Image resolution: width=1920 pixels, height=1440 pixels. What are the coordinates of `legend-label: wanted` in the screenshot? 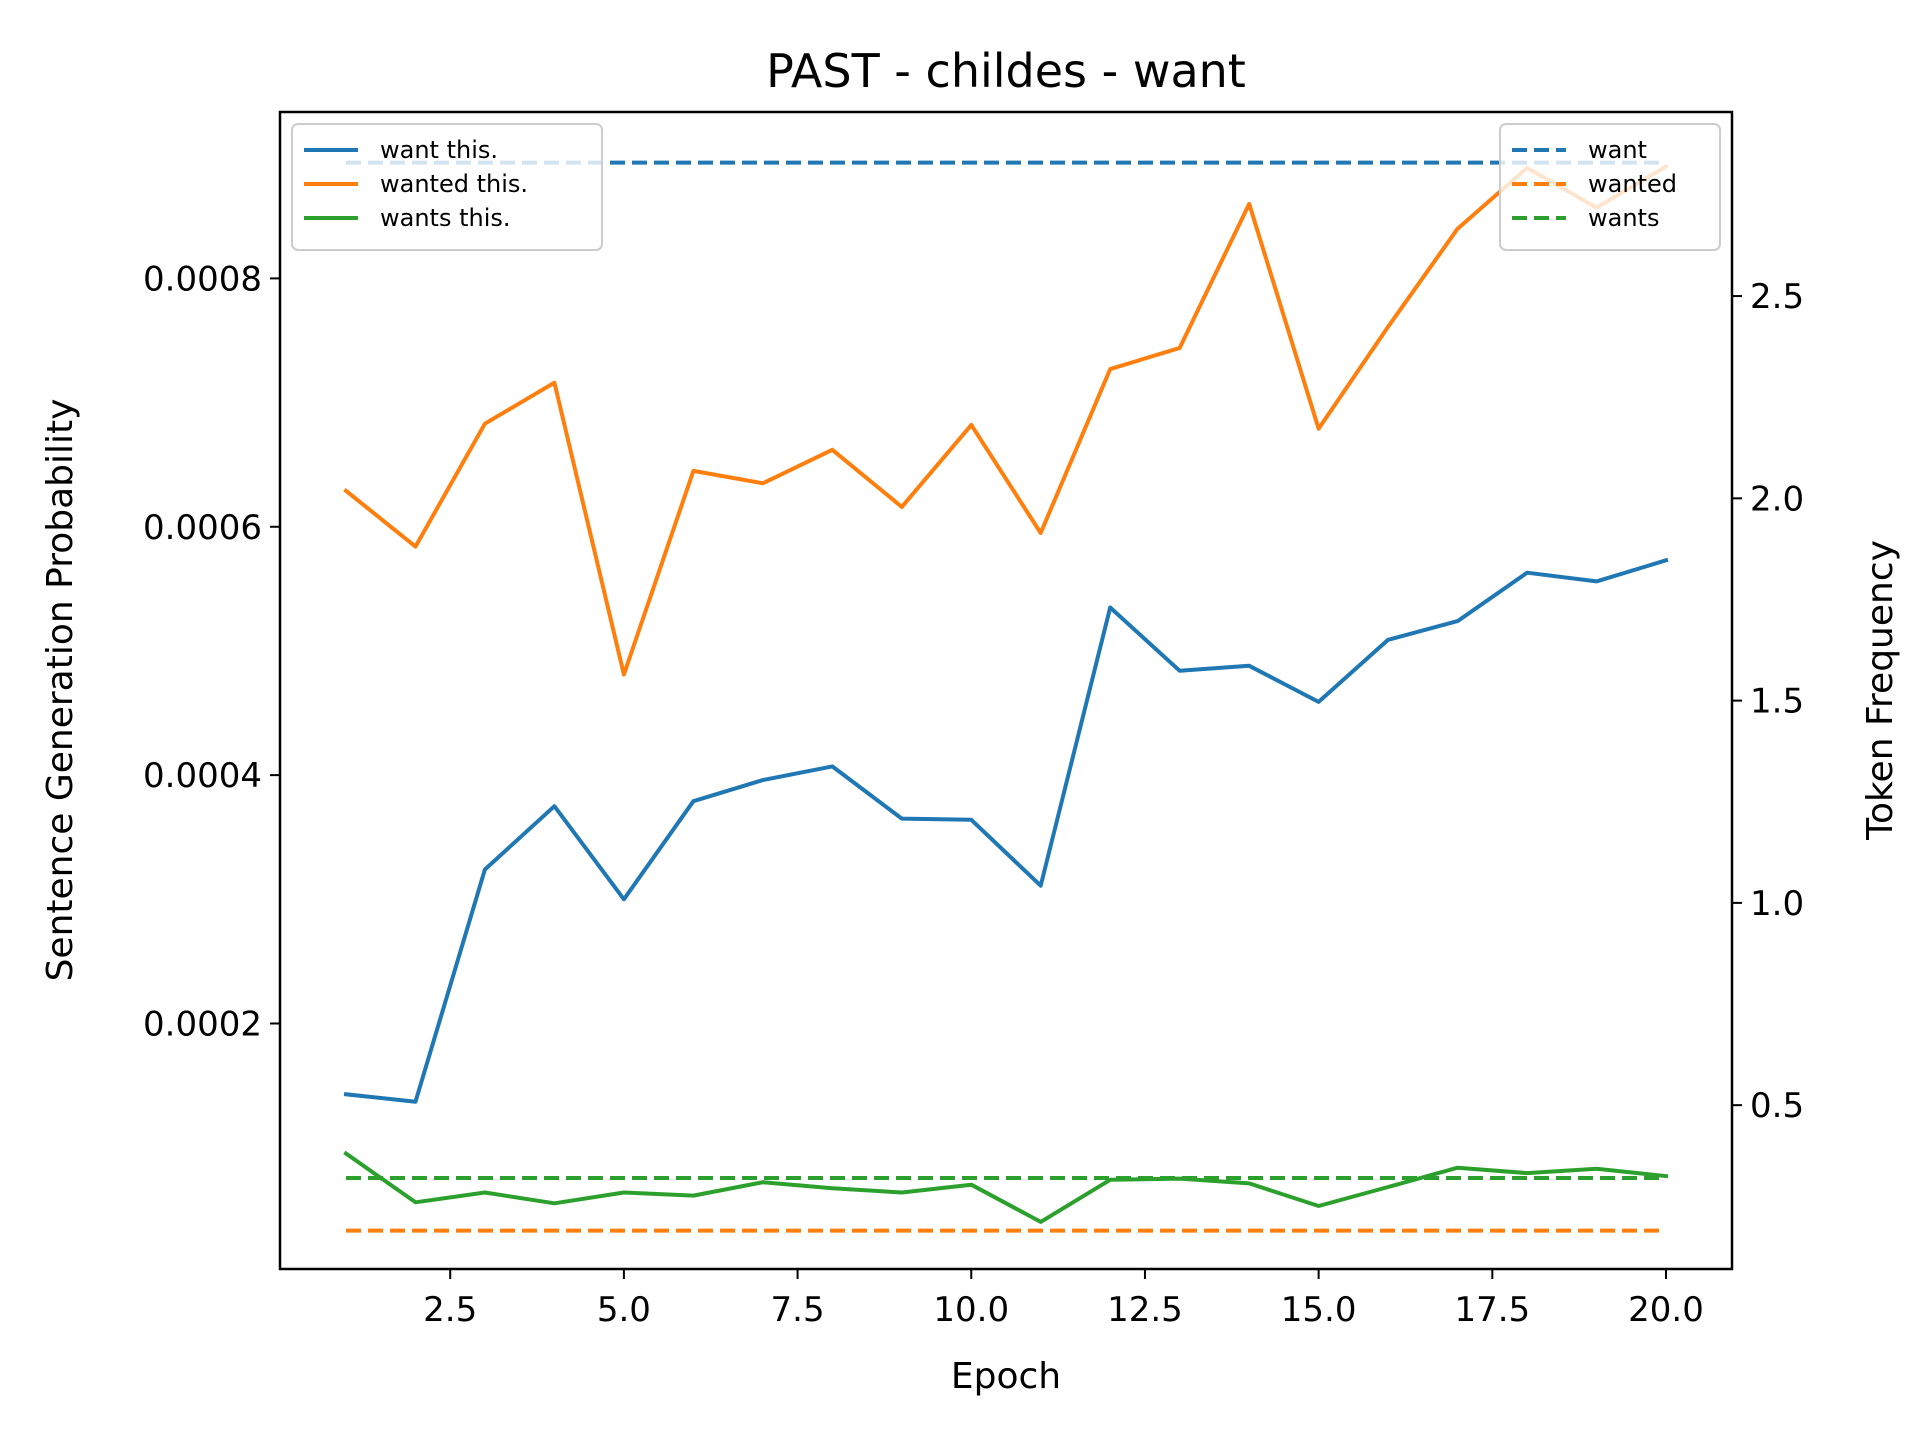 It's located at (1632, 184).